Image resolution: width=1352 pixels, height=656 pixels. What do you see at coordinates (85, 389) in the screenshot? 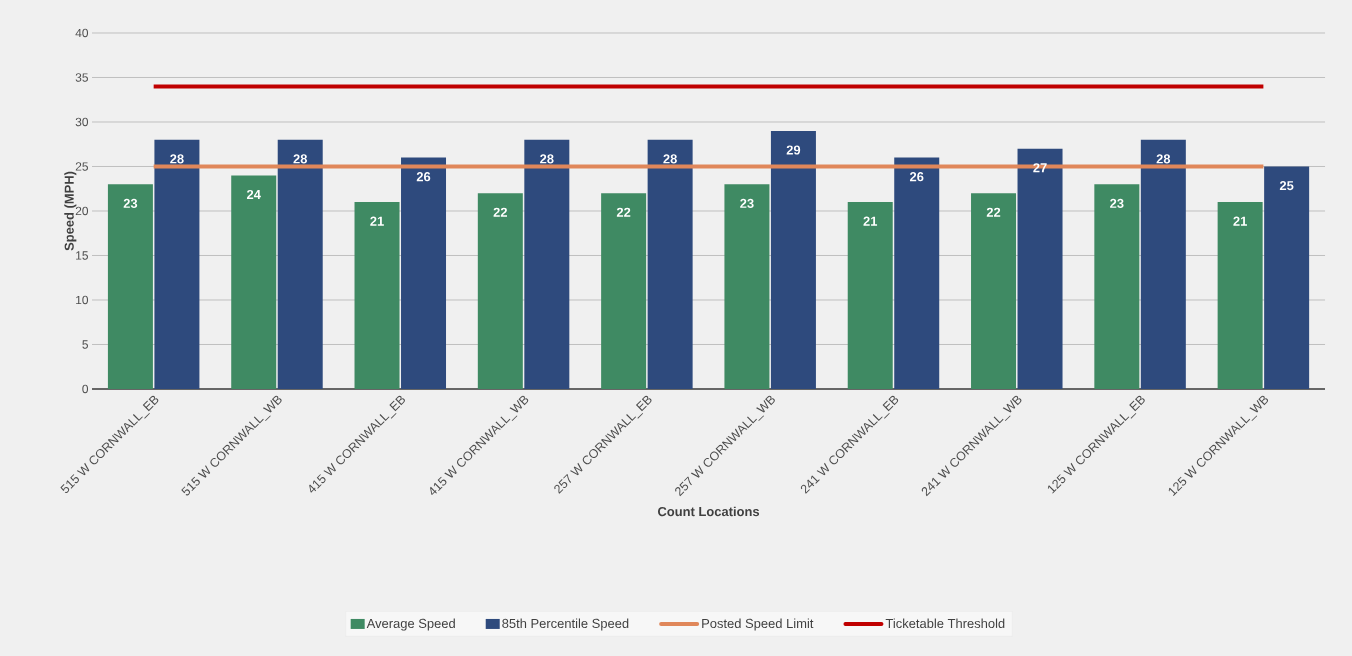
I see `y-tick-label: 0` at bounding box center [85, 389].